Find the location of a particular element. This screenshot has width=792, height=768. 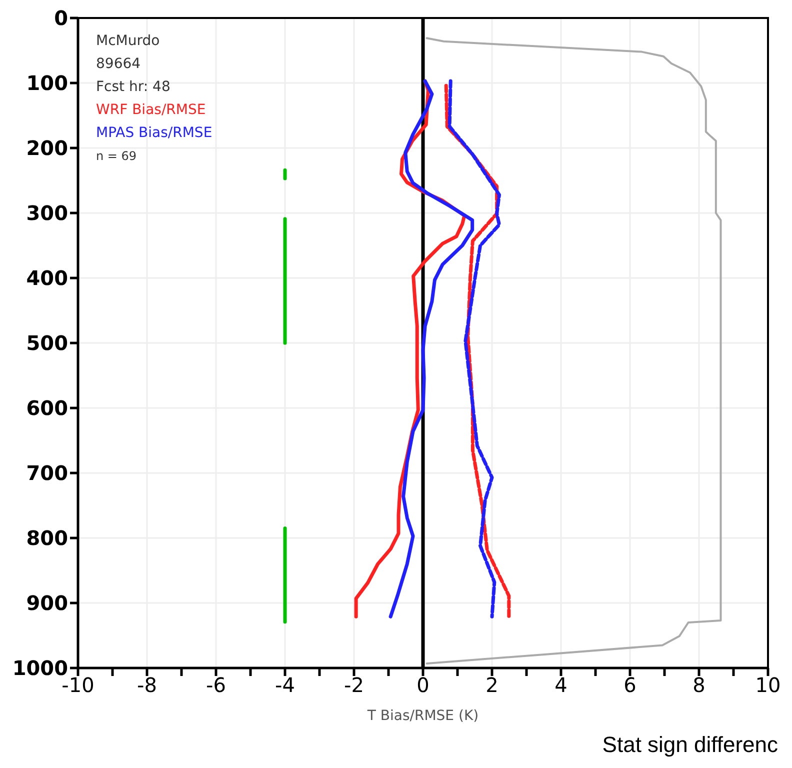

x-tick-label: -8 is located at coordinates (147, 685).